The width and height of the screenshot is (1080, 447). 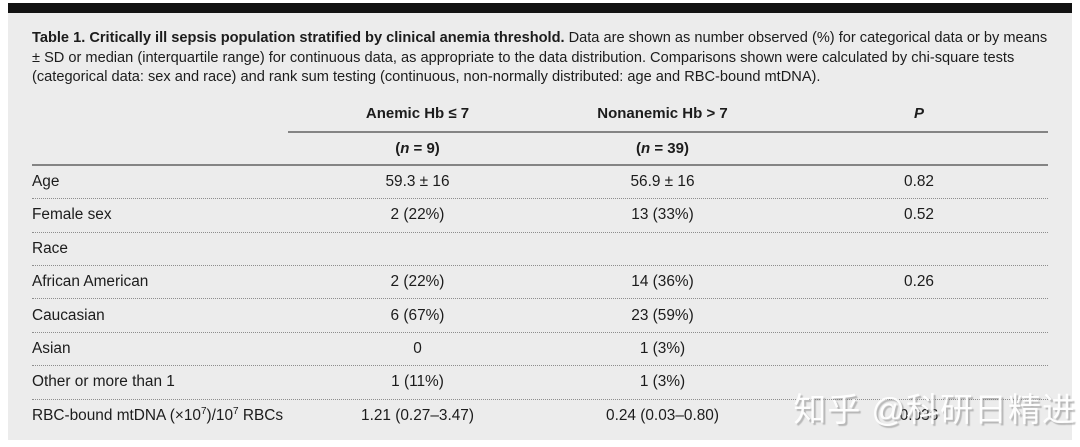 I want to click on table-row-age: Age 59.3 ± 16 56.9 ± 16 0.82, so click(x=540, y=183).